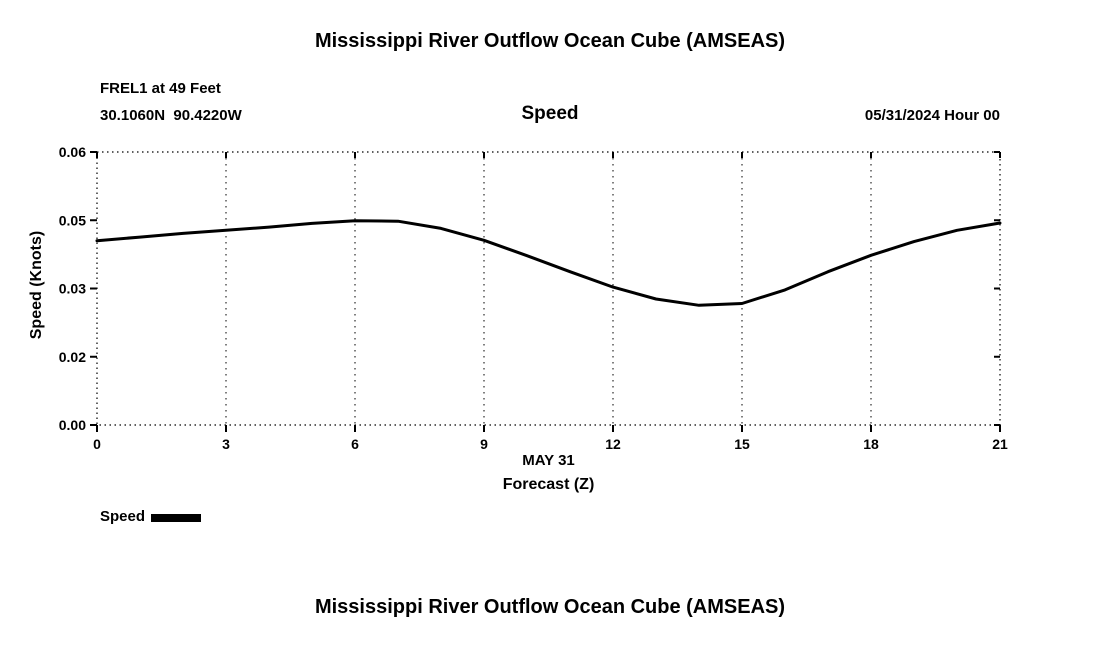  What do you see at coordinates (123, 516) in the screenshot?
I see `legend-label: Speed` at bounding box center [123, 516].